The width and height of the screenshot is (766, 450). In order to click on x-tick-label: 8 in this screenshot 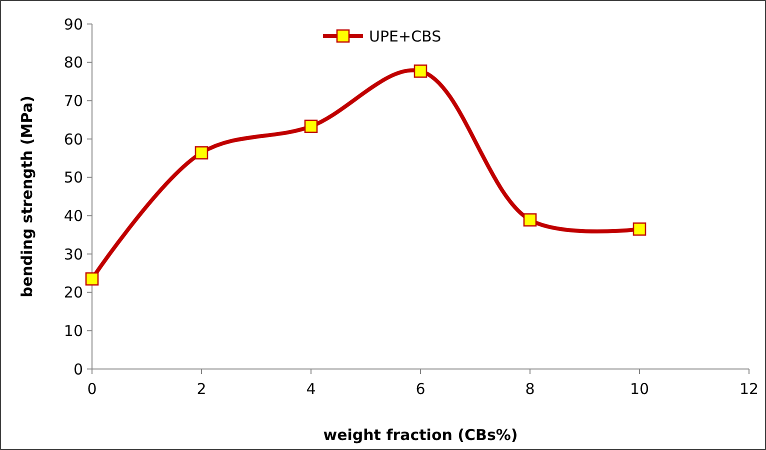, I will do `click(530, 389)`.